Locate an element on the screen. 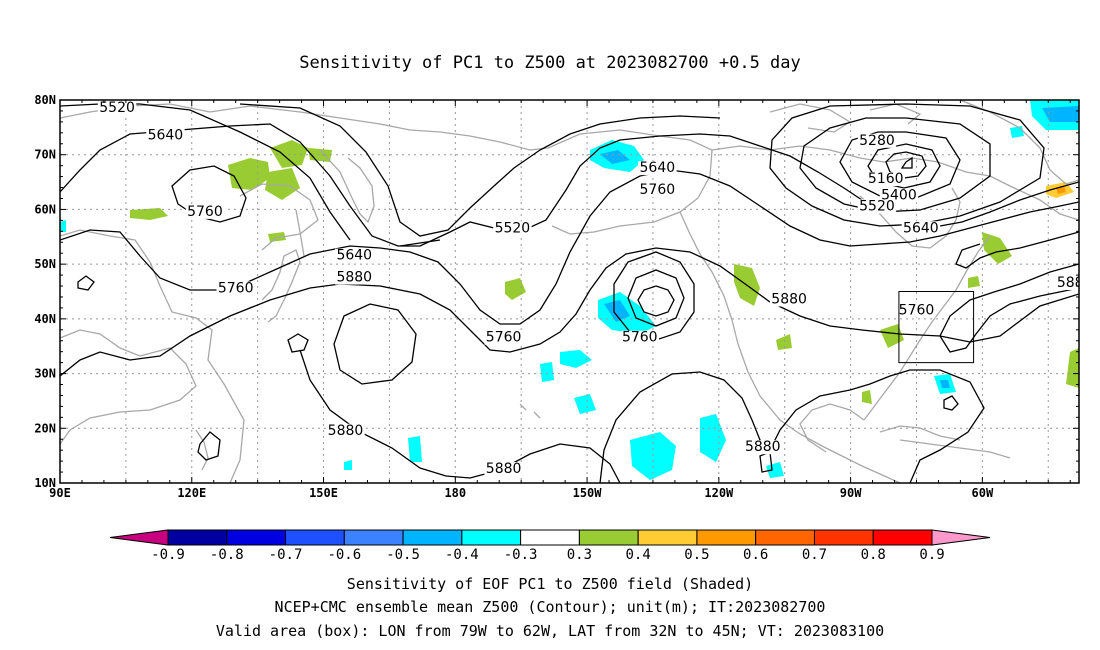  coastline-kamchatka is located at coordinates (347, 186).